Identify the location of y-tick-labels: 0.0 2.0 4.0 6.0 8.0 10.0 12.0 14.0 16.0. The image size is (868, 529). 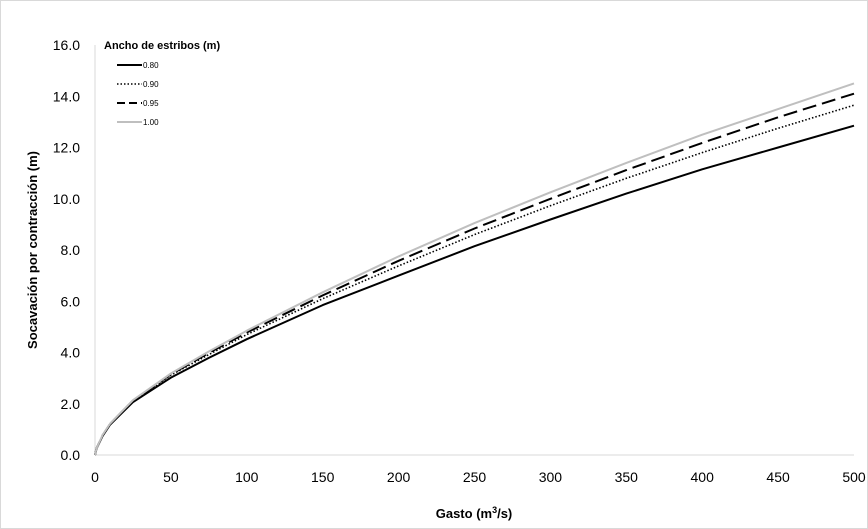
(66, 250).